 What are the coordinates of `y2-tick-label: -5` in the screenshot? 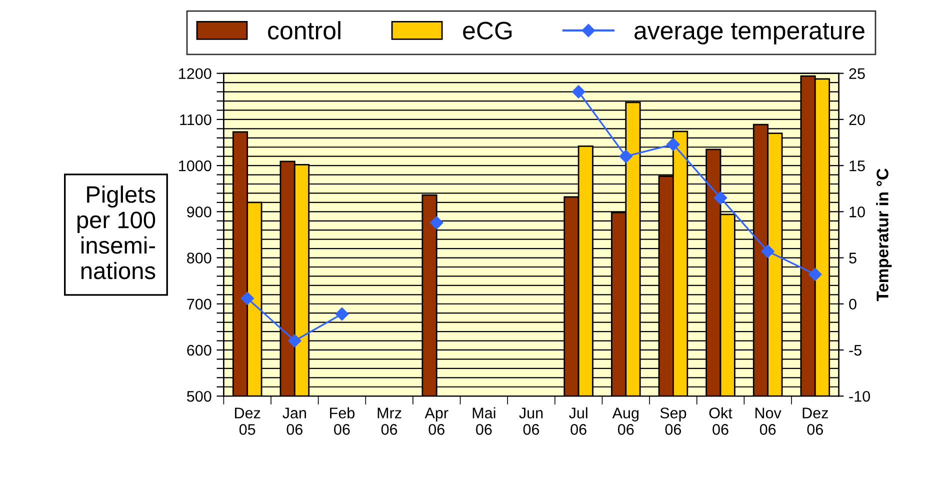 It's located at (855, 350).